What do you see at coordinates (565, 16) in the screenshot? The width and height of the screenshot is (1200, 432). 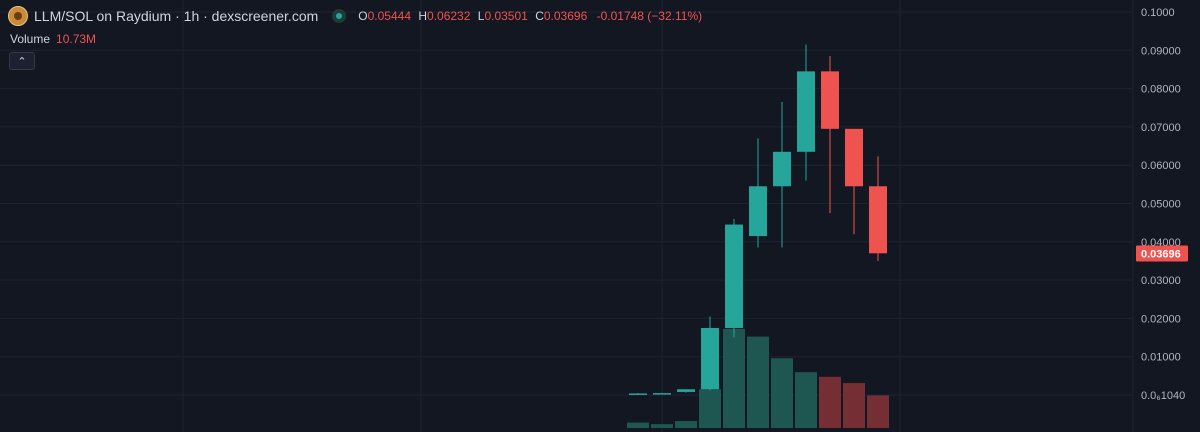 I see `close-value: 0.03696` at bounding box center [565, 16].